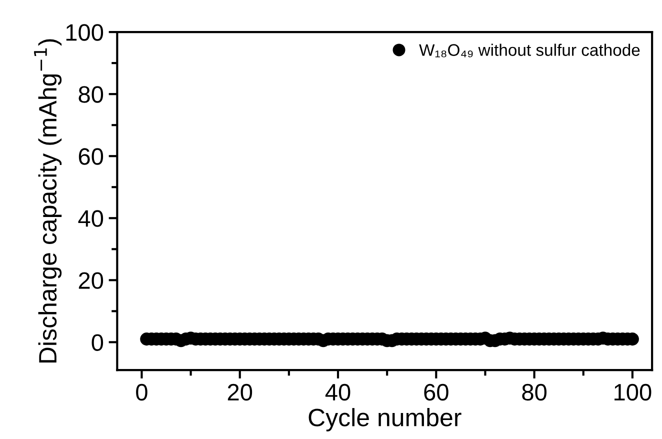 The width and height of the screenshot is (662, 439). I want to click on legend-label: W₁₈O₄₉ without sulfur cathode, so click(529, 51).